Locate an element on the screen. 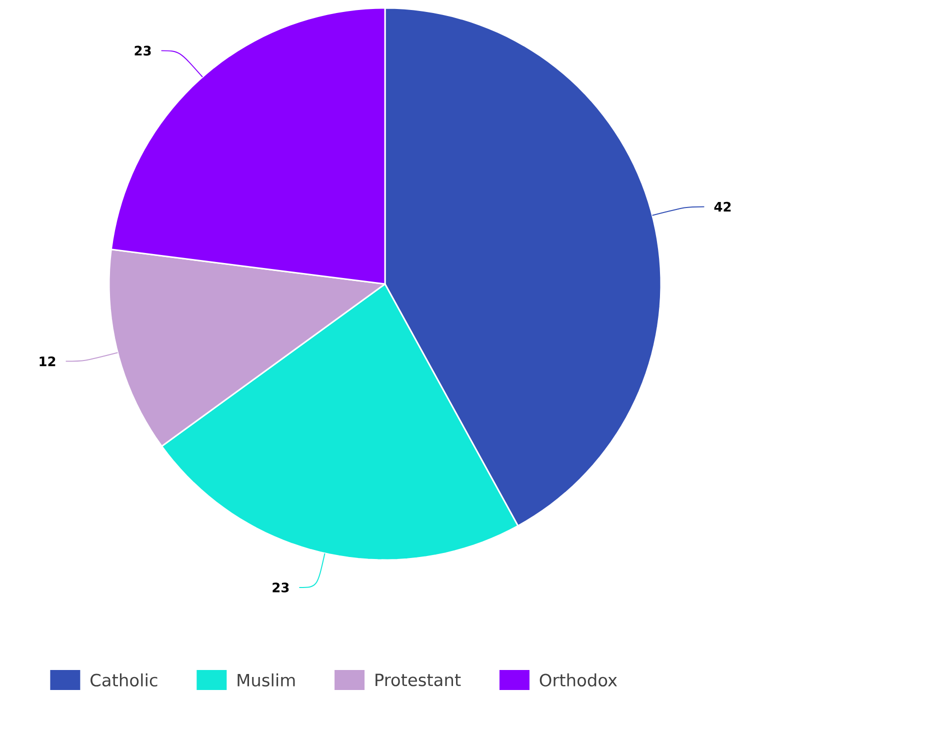 Image resolution: width=946 pixels, height=733 pixels. legend-label: Protestant is located at coordinates (418, 680).